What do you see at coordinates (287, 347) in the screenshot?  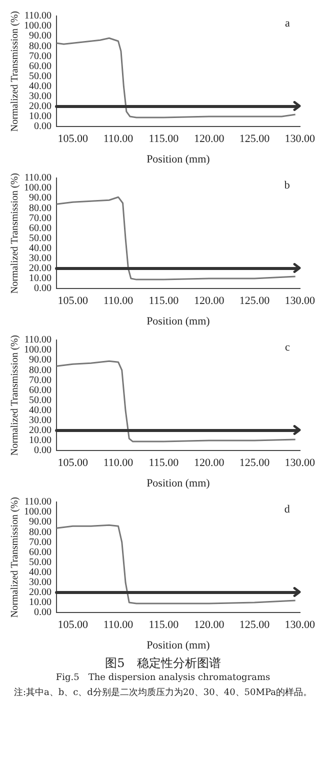 I see `chart-title: c` at bounding box center [287, 347].